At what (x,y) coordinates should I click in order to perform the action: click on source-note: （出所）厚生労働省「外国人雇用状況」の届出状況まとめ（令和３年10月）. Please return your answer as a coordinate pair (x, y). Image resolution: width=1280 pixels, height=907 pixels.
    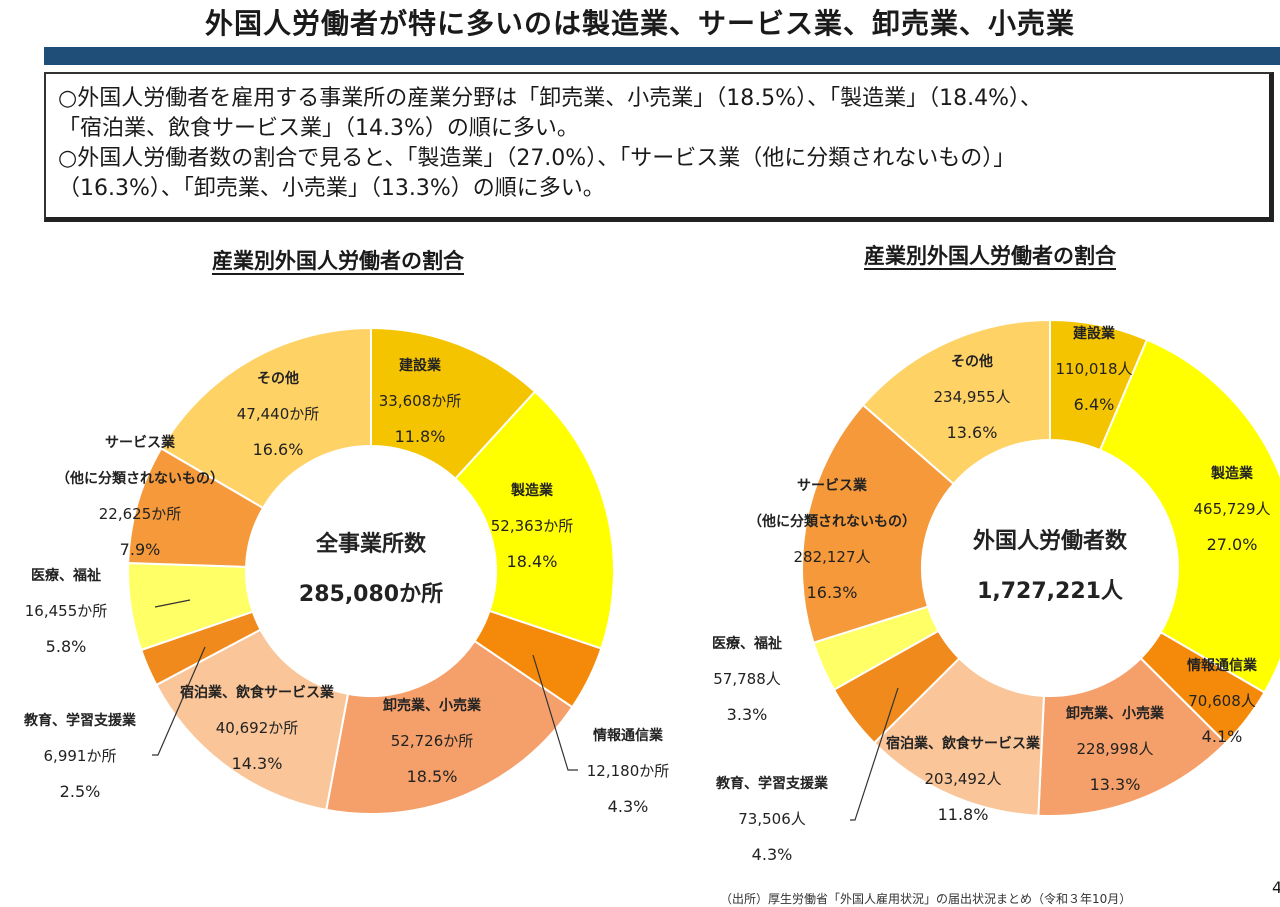
    Looking at the image, I should click on (926, 899).